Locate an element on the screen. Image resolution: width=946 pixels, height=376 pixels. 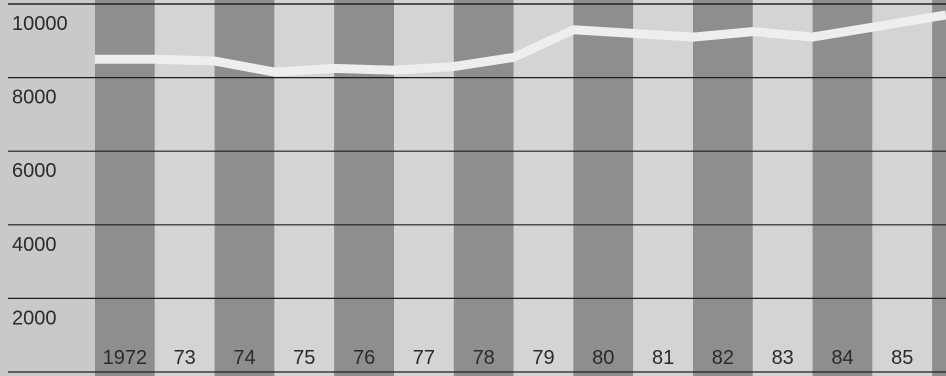
x-tick-label: 81 is located at coordinates (663, 358).